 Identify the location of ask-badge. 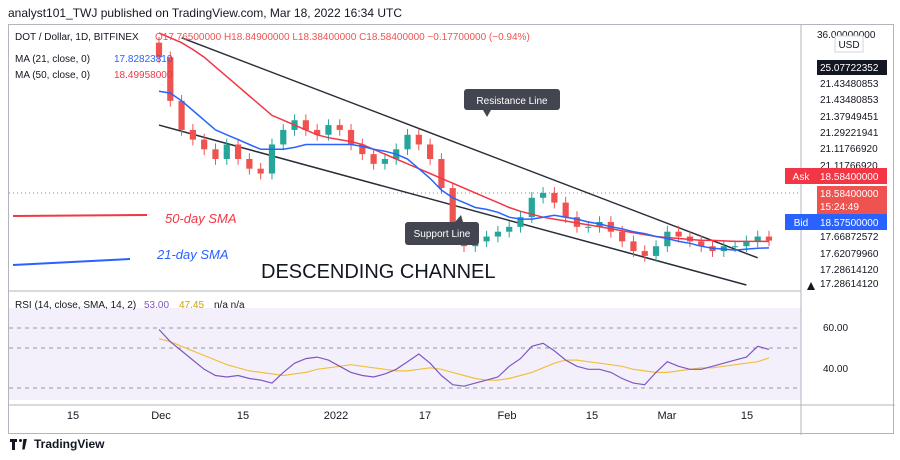
(801, 176).